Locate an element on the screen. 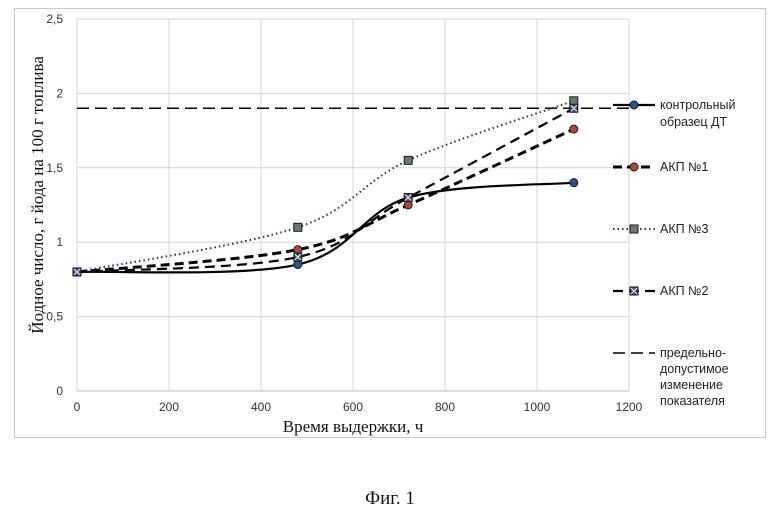 This screenshot has height=521, width=780. y-tick-label: 2 is located at coordinates (59, 93).